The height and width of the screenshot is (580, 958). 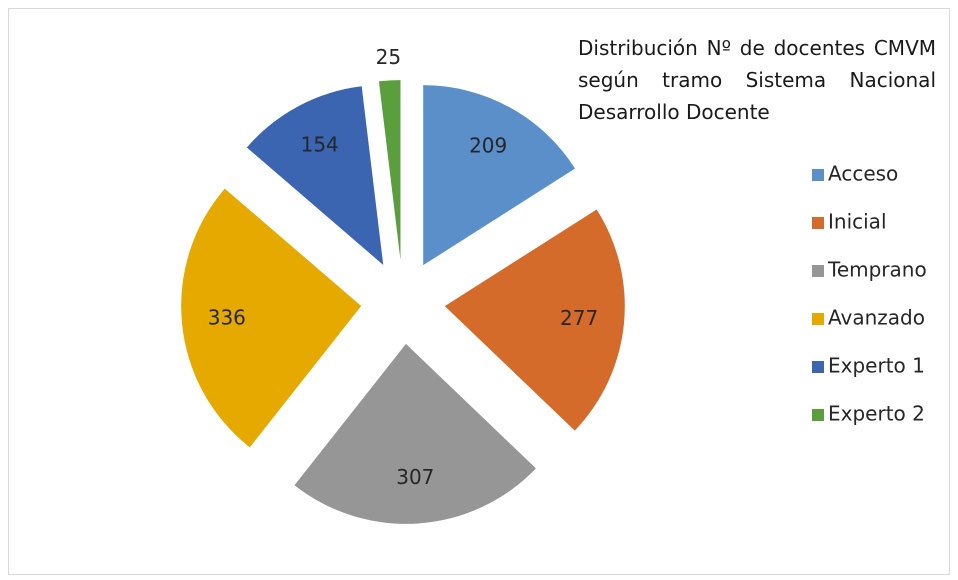 I want to click on legend-label: Experto 1, so click(x=876, y=366).